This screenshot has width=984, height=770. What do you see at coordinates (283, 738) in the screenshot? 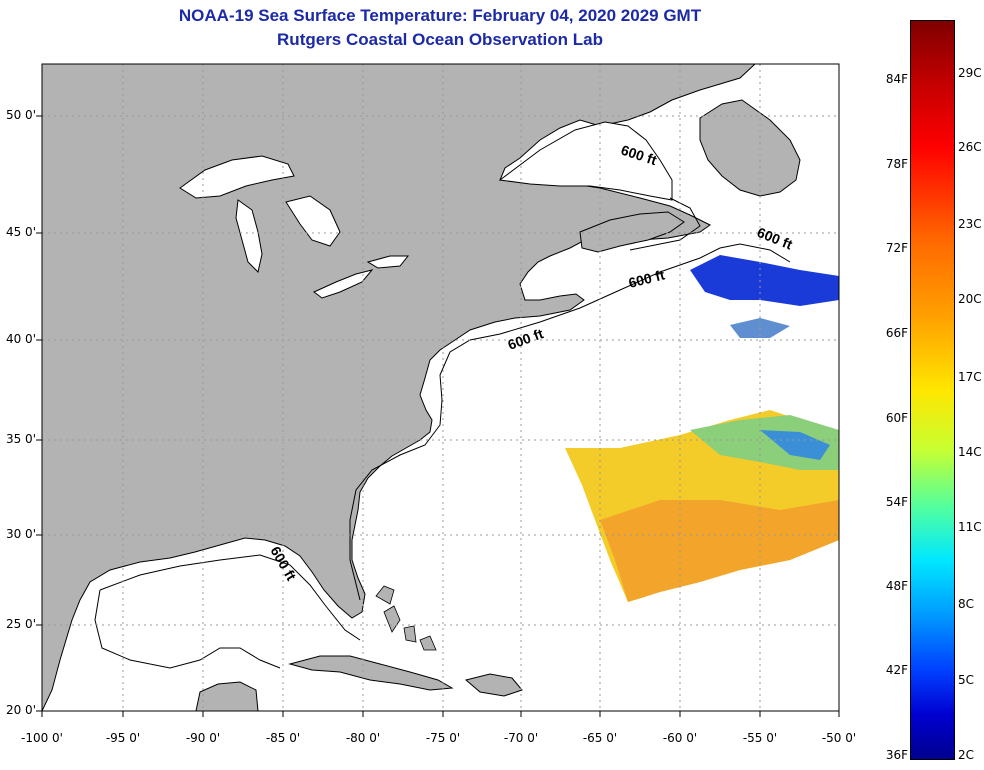
I see `lon-label: -85 0'` at bounding box center [283, 738].